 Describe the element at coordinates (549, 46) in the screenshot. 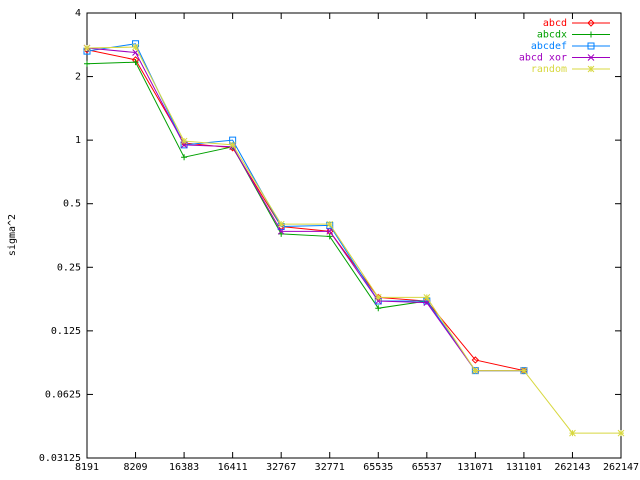

I see `legend-label: abcdef` at that location.